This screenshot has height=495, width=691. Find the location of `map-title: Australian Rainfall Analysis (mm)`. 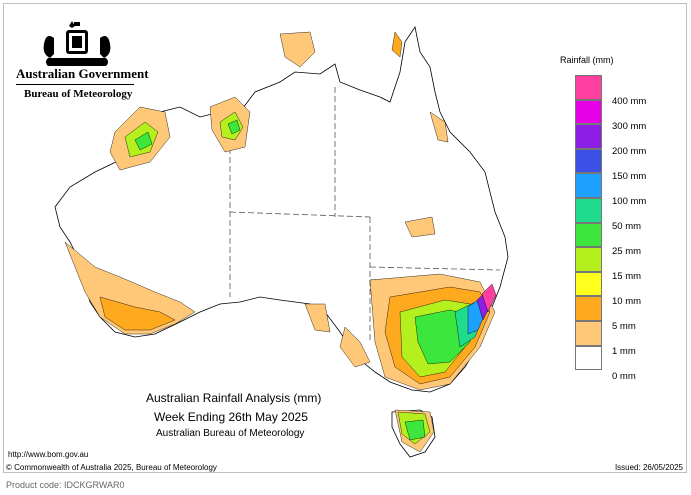

map-title: Australian Rainfall Analysis (mm) is located at coordinates (234, 398).